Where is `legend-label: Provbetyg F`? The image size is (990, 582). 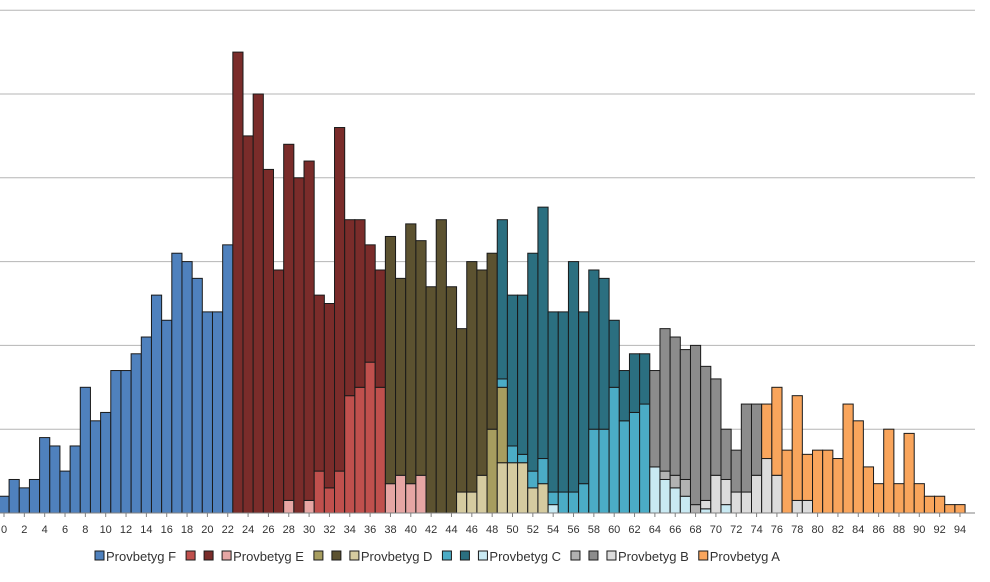
legend-label: Provbetyg F is located at coordinates (141, 556).